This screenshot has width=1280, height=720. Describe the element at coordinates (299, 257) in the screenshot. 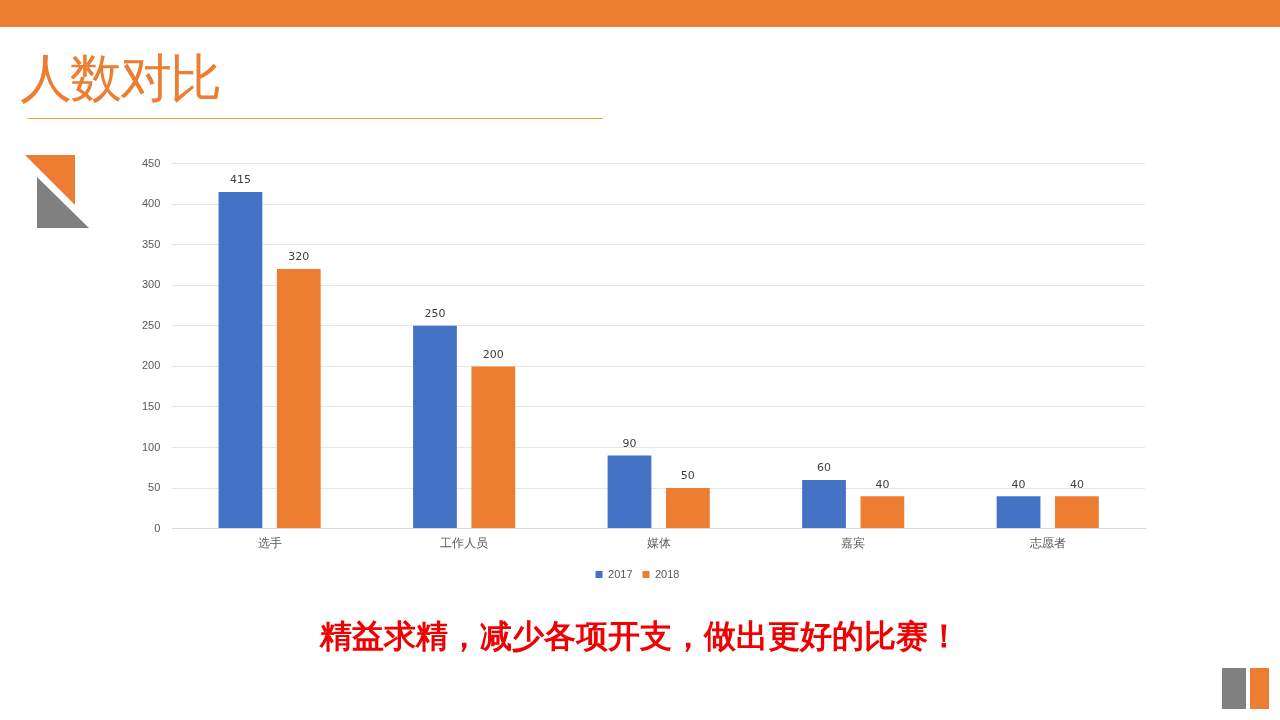

I see `data-label: 320` at that location.